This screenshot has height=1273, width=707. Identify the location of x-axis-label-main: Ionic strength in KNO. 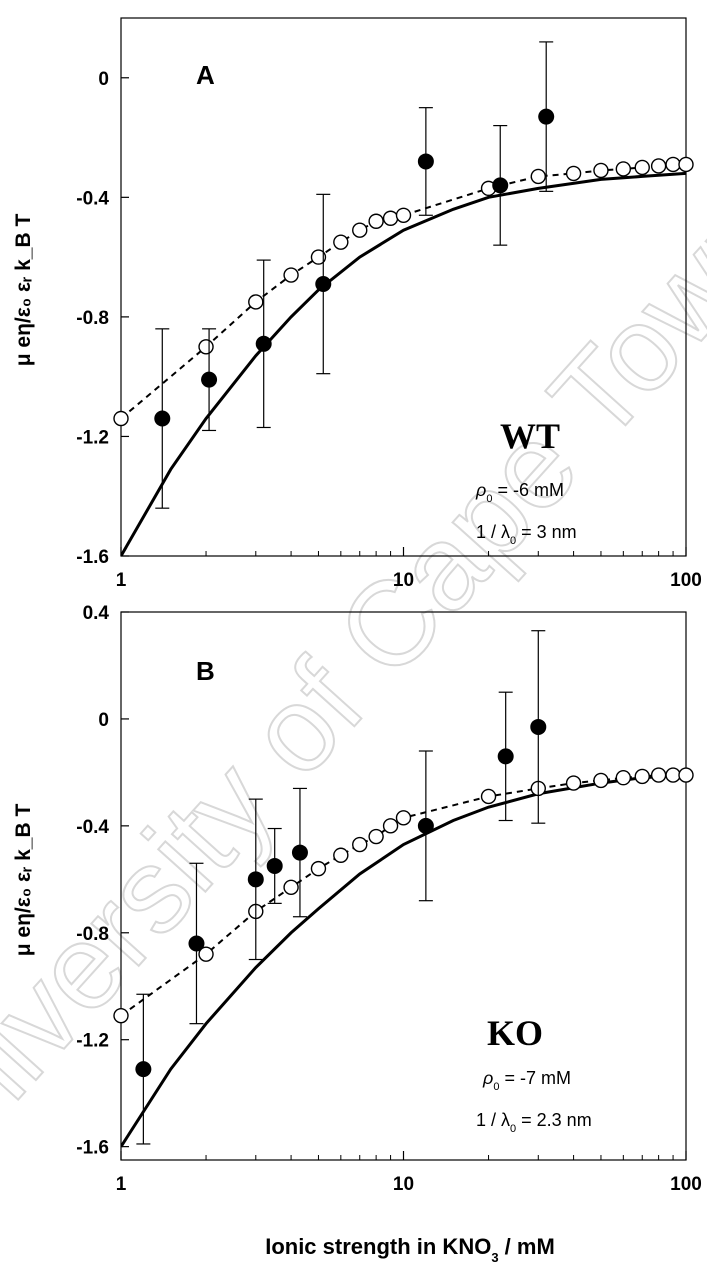
(378, 1246).